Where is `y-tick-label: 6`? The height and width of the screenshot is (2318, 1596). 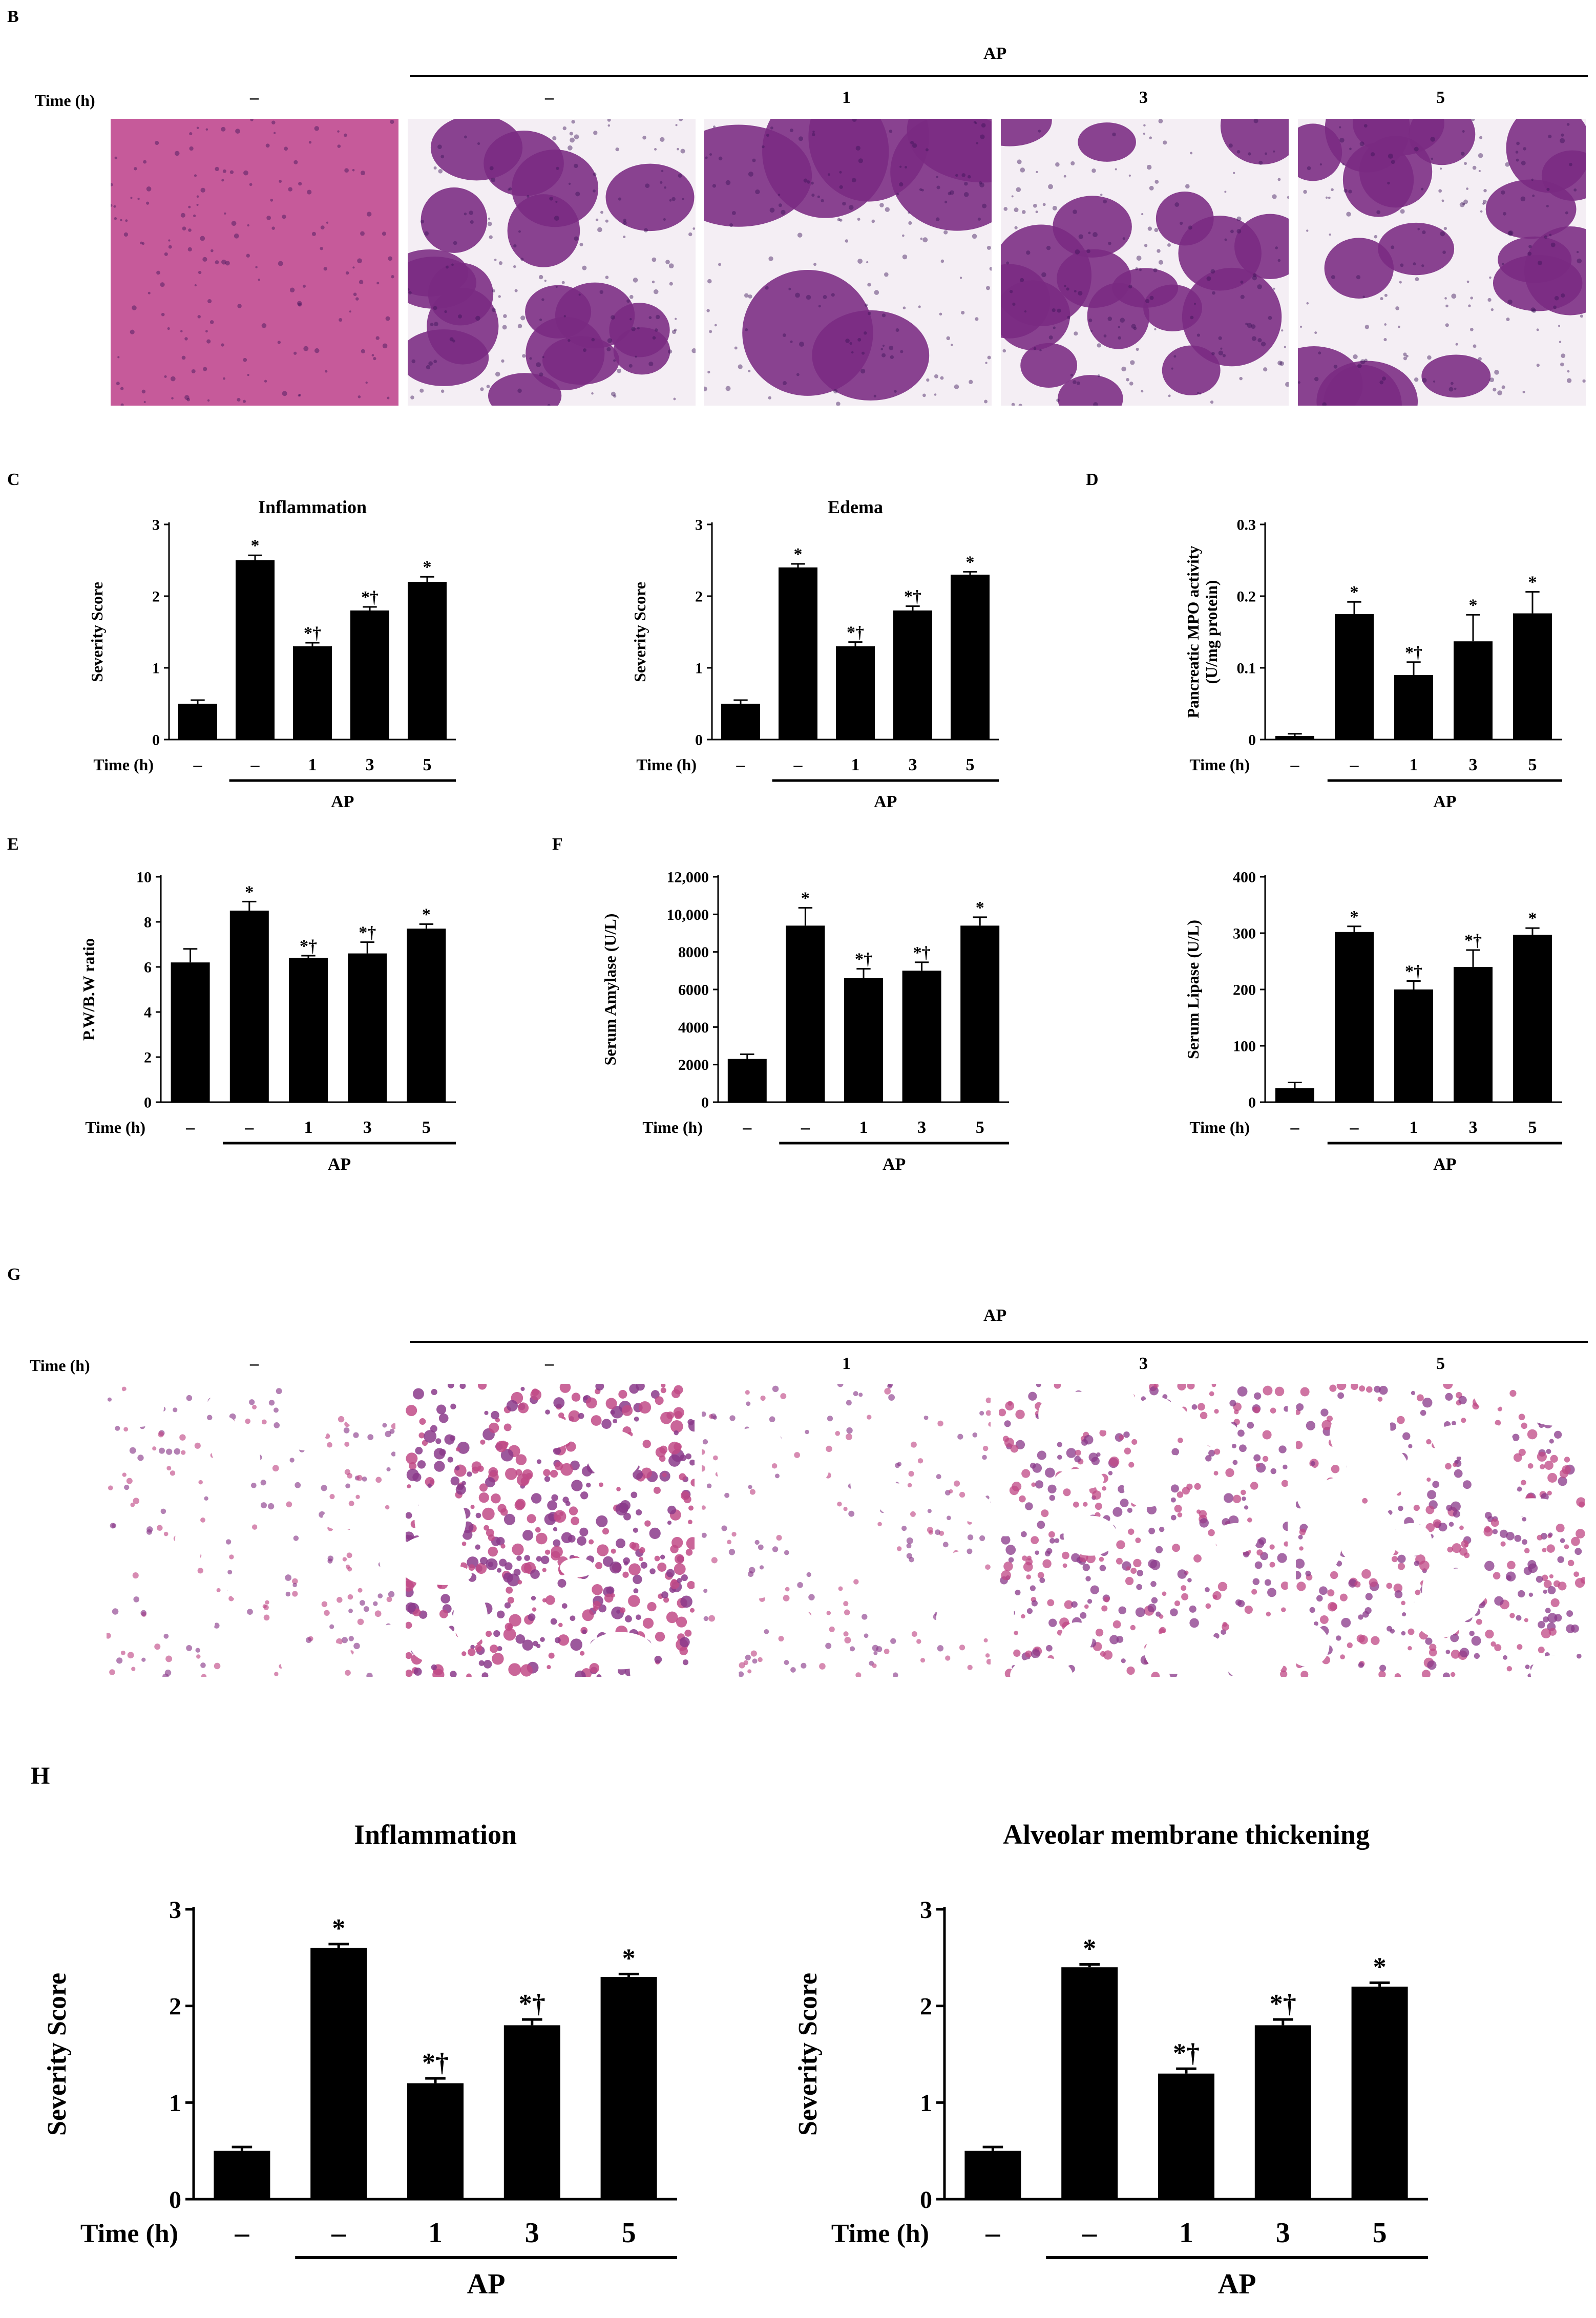 y-tick-label: 6 is located at coordinates (148, 968).